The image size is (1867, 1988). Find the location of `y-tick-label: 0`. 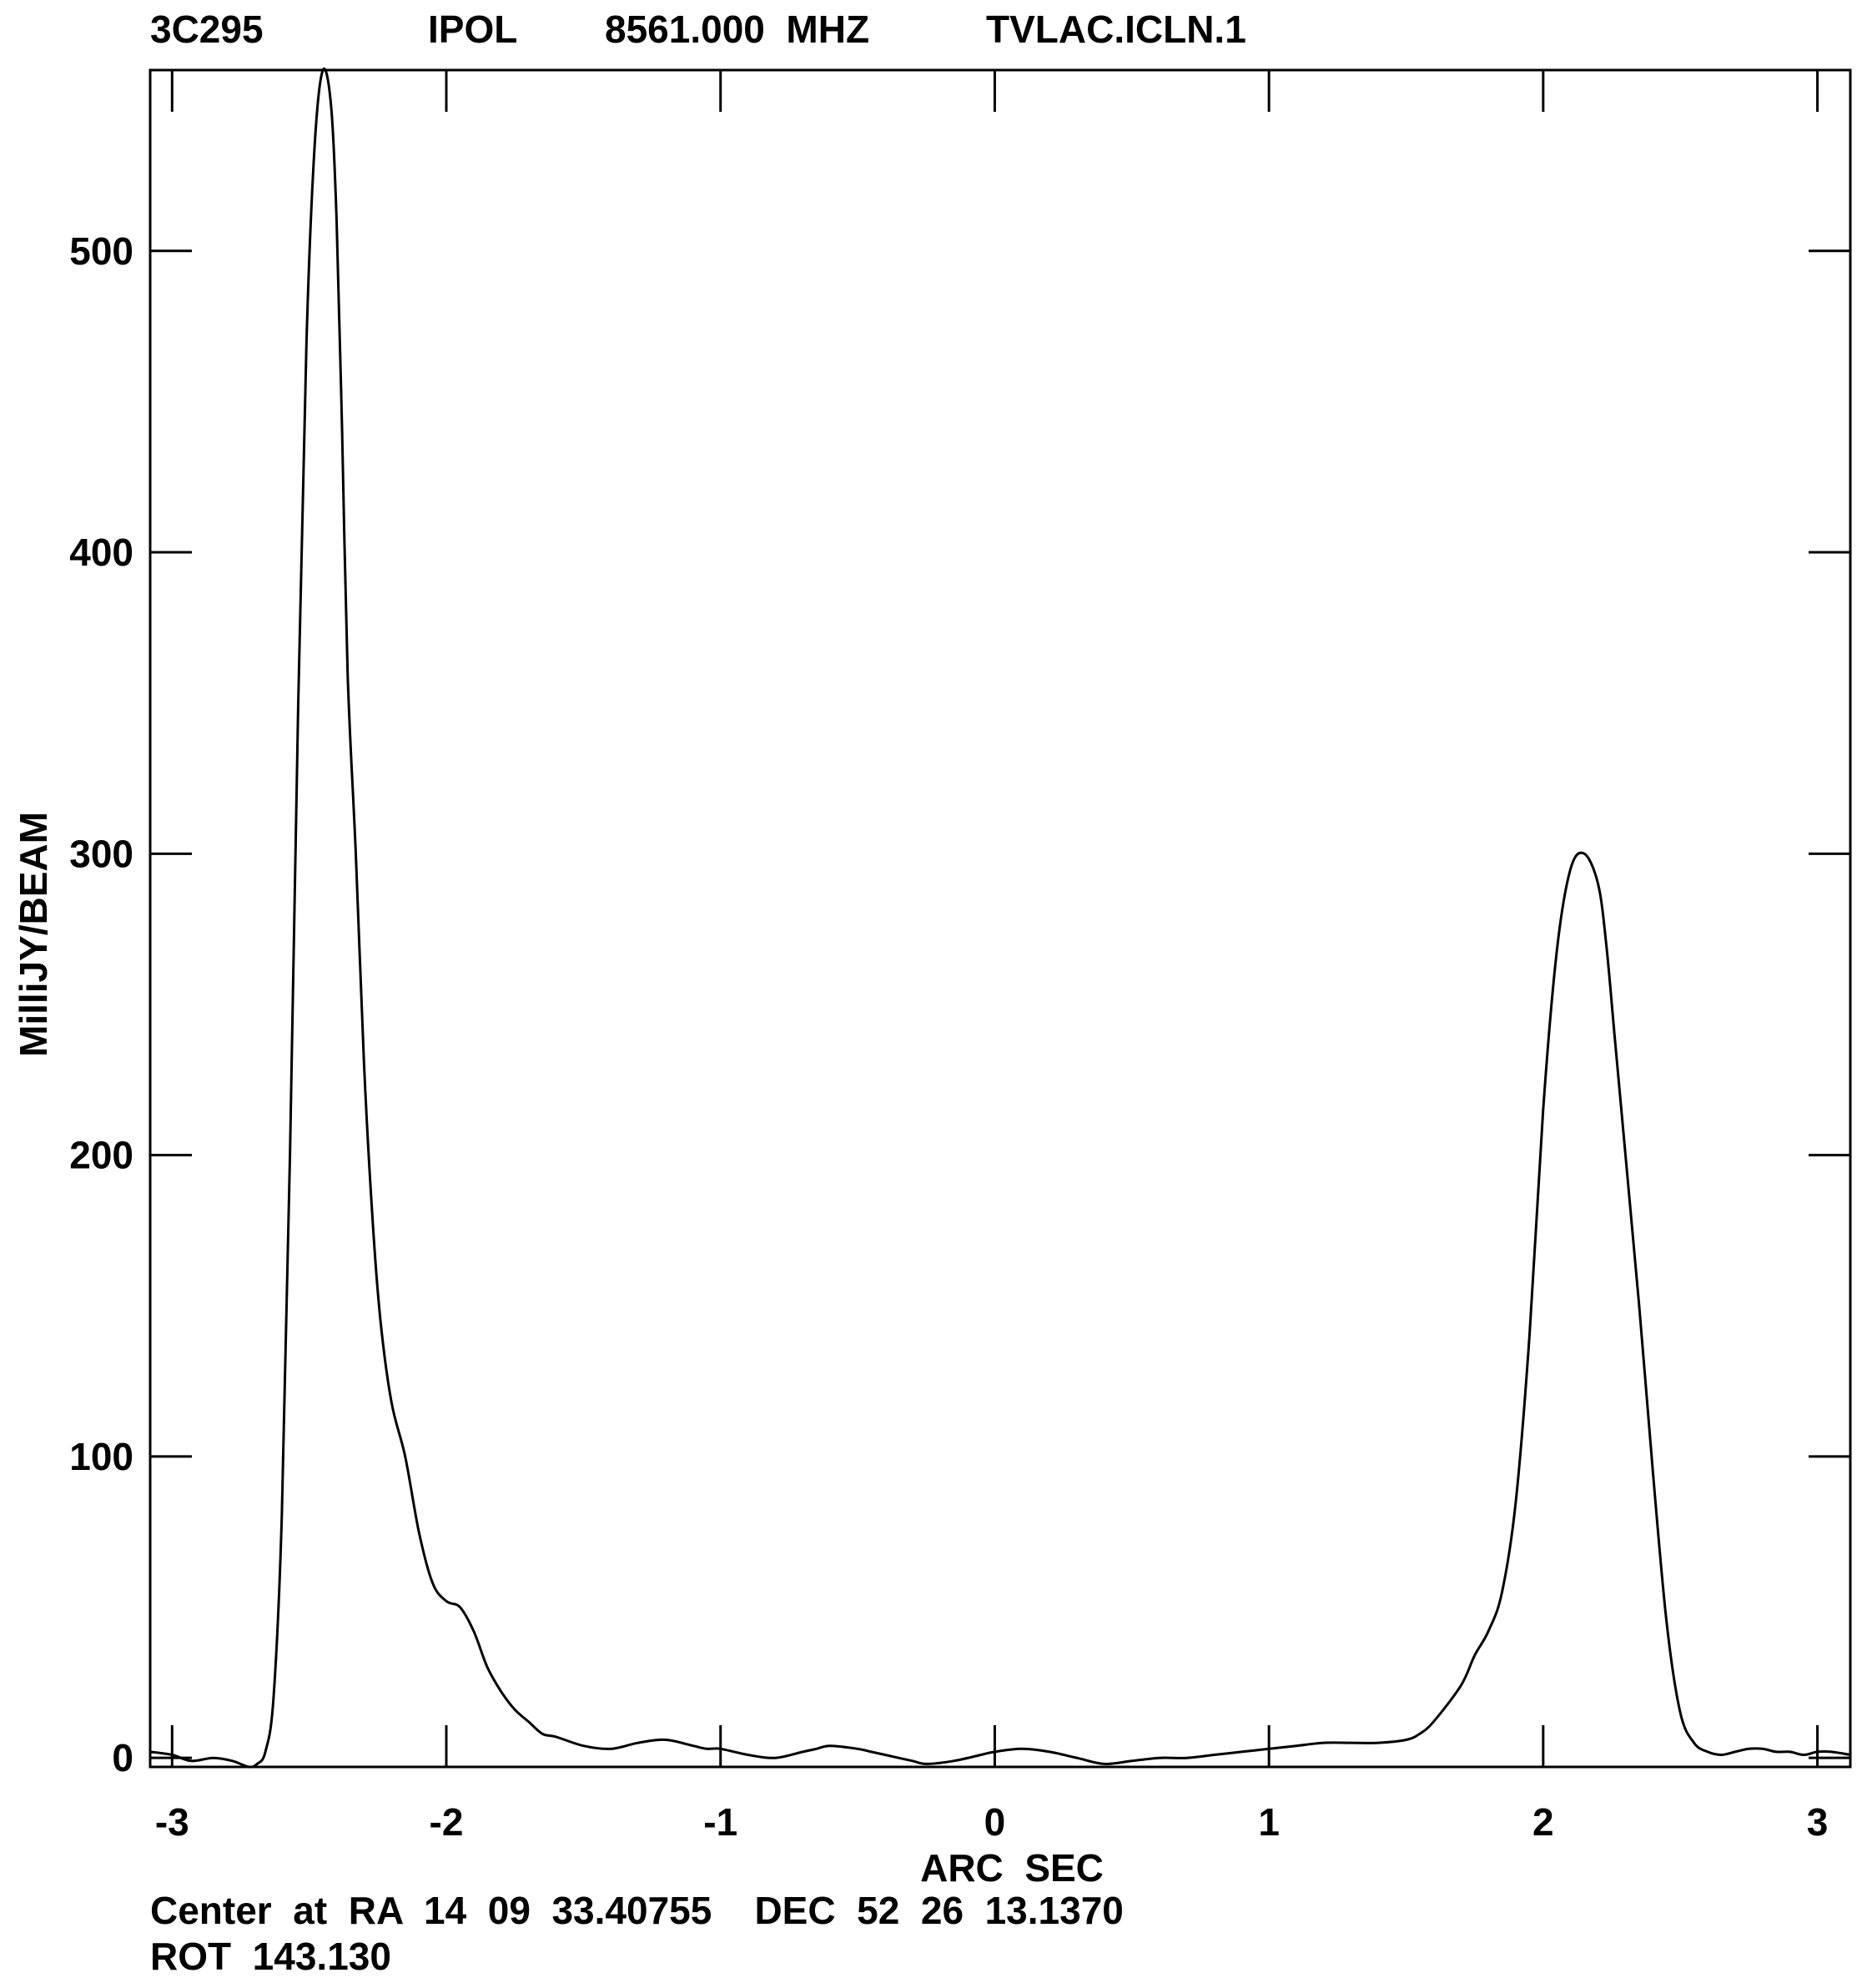

y-tick-label: 0 is located at coordinates (123, 1757).